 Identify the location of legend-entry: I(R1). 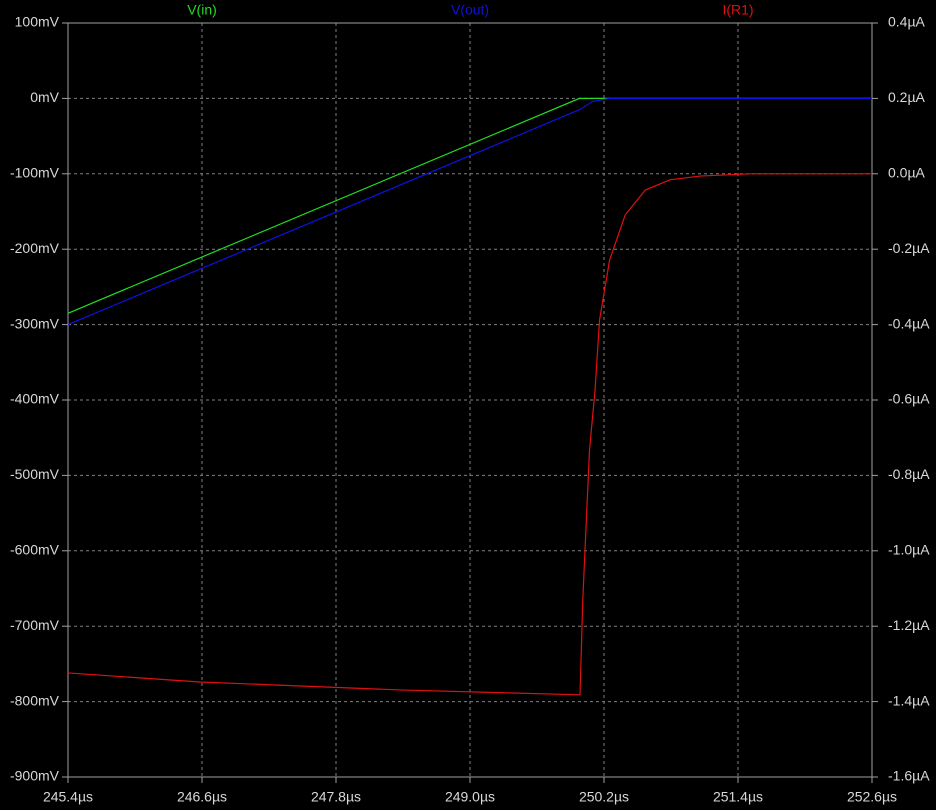
(737, 10).